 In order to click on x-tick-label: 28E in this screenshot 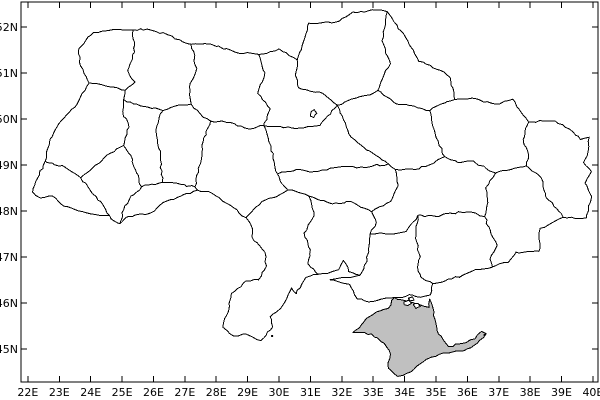, I will do `click(216, 392)`.